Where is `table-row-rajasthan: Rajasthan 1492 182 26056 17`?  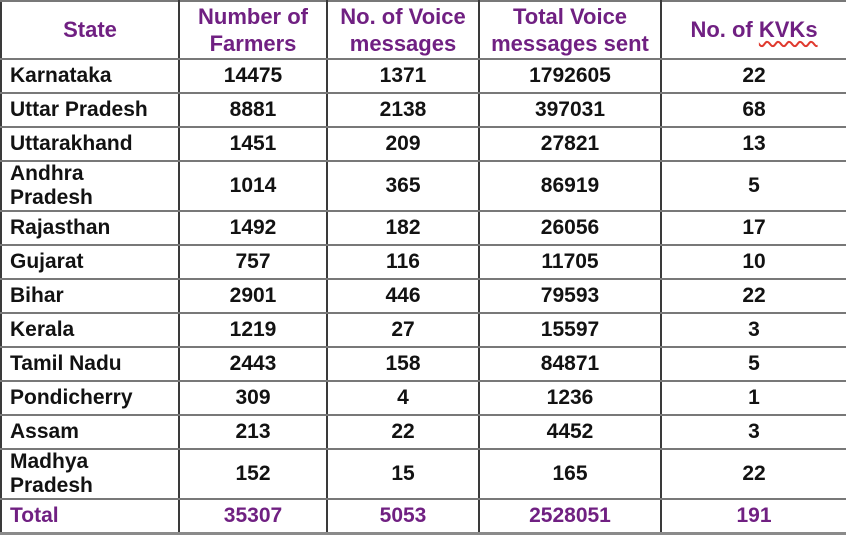 table-row-rajasthan: Rajasthan 1492 182 26056 17 is located at coordinates (423, 228).